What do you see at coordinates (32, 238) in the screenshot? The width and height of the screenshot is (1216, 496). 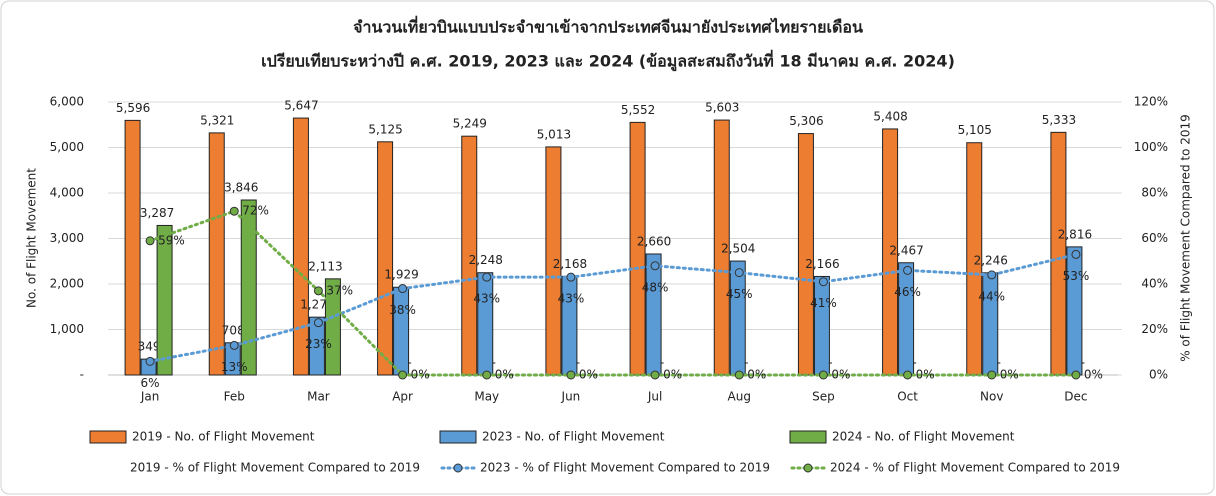 I see `y-axis-title: No. of Flight Movement` at bounding box center [32, 238].